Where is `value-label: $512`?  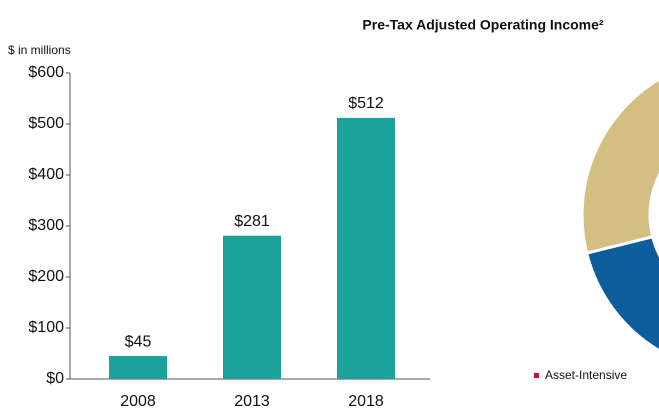 value-label: $512 is located at coordinates (366, 103).